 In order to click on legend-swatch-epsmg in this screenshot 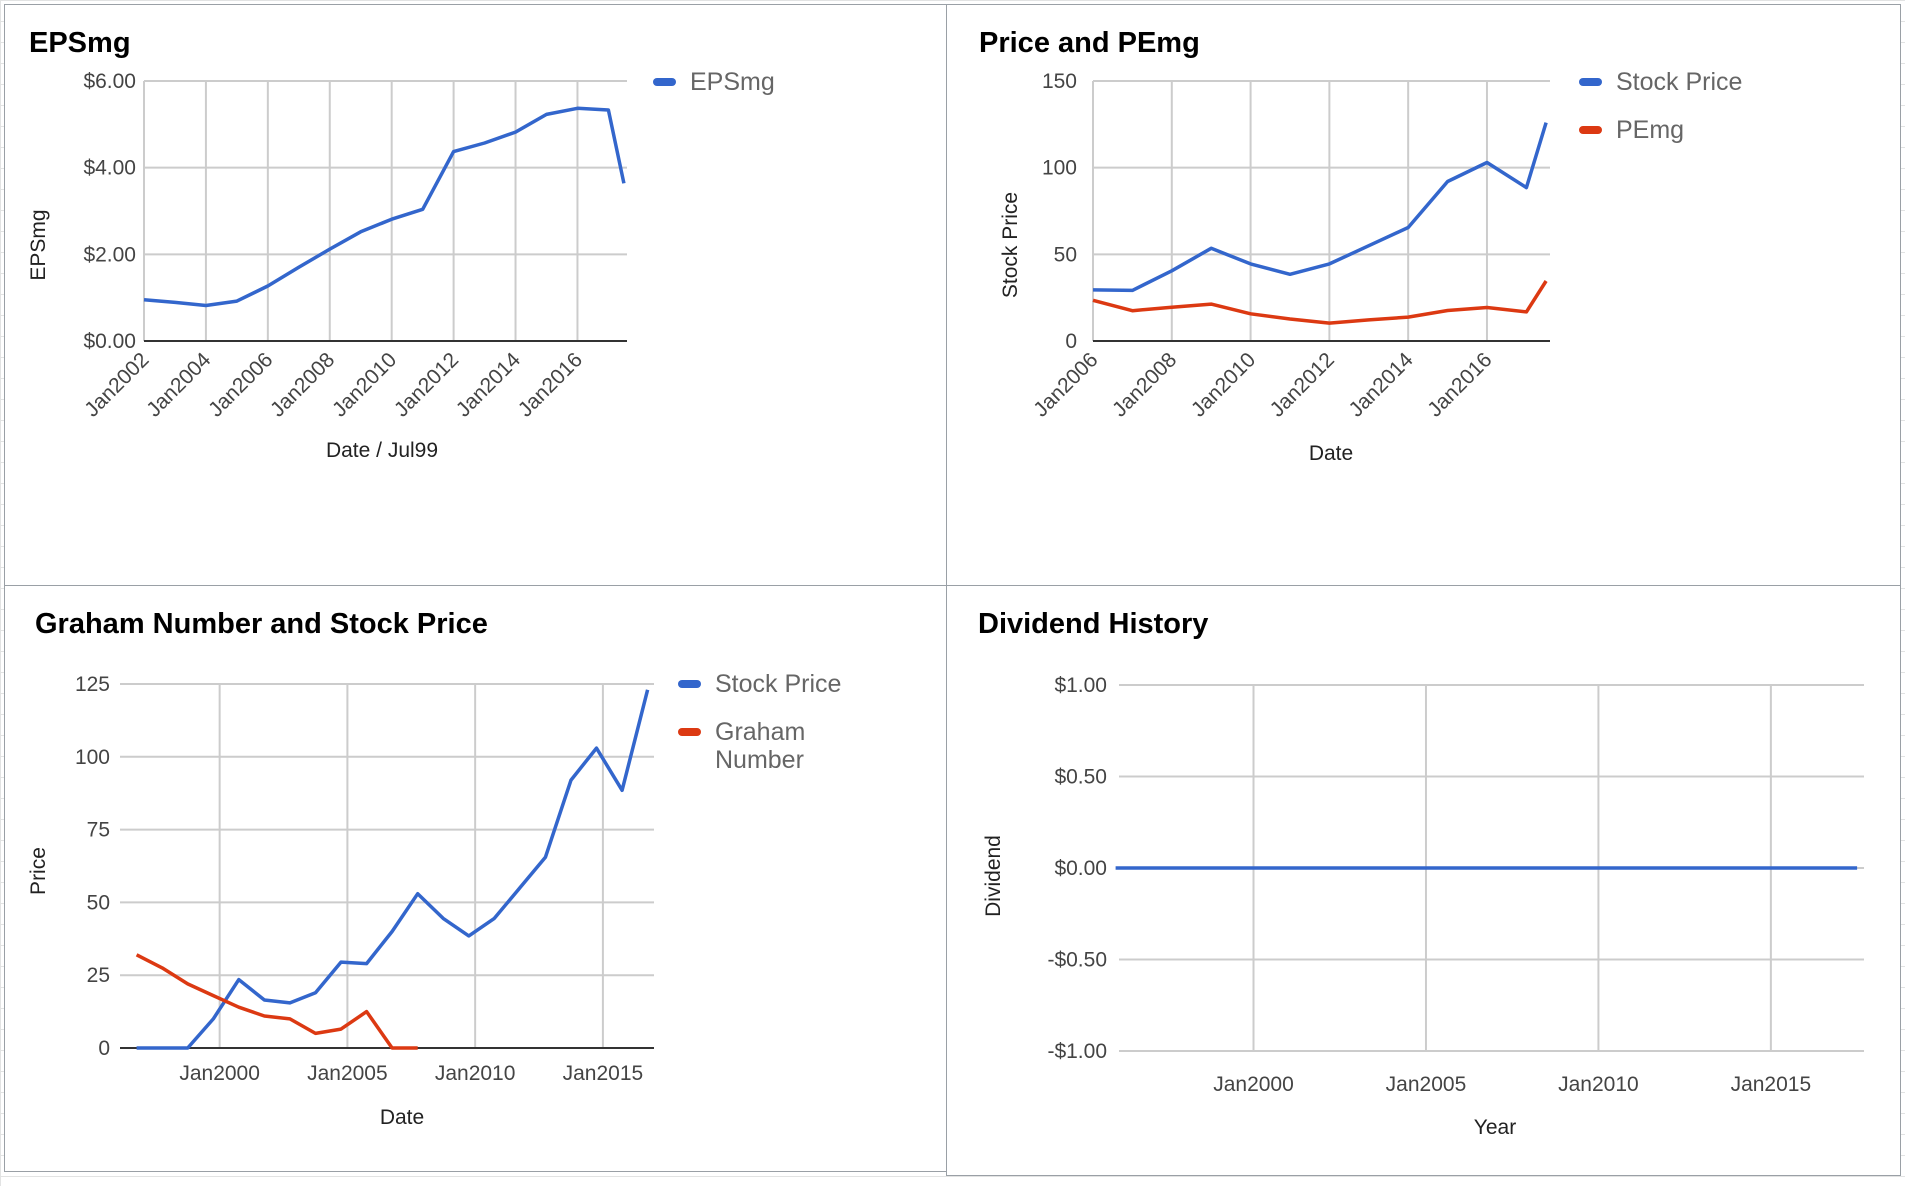, I will do `click(664, 82)`.